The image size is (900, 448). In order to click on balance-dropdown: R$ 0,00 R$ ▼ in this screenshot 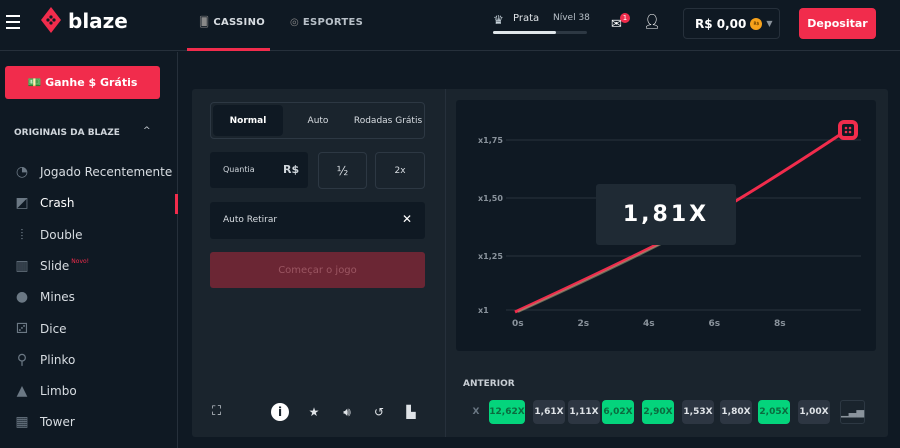, I will do `click(731, 23)`.